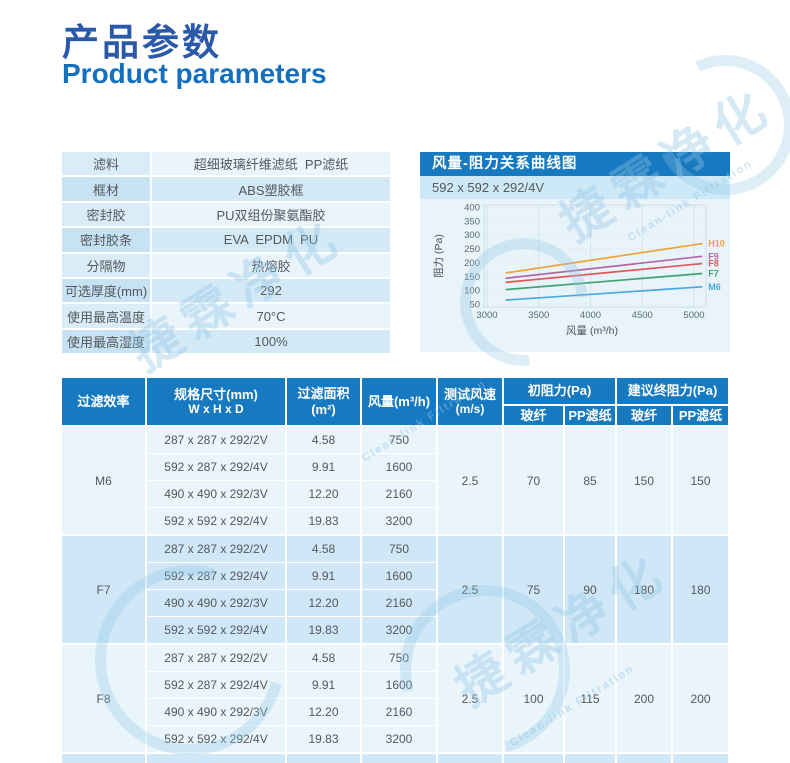 Image resolution: width=790 pixels, height=763 pixels. I want to click on spec-row-value: PU双组份聚氨酯胶, so click(271, 214).